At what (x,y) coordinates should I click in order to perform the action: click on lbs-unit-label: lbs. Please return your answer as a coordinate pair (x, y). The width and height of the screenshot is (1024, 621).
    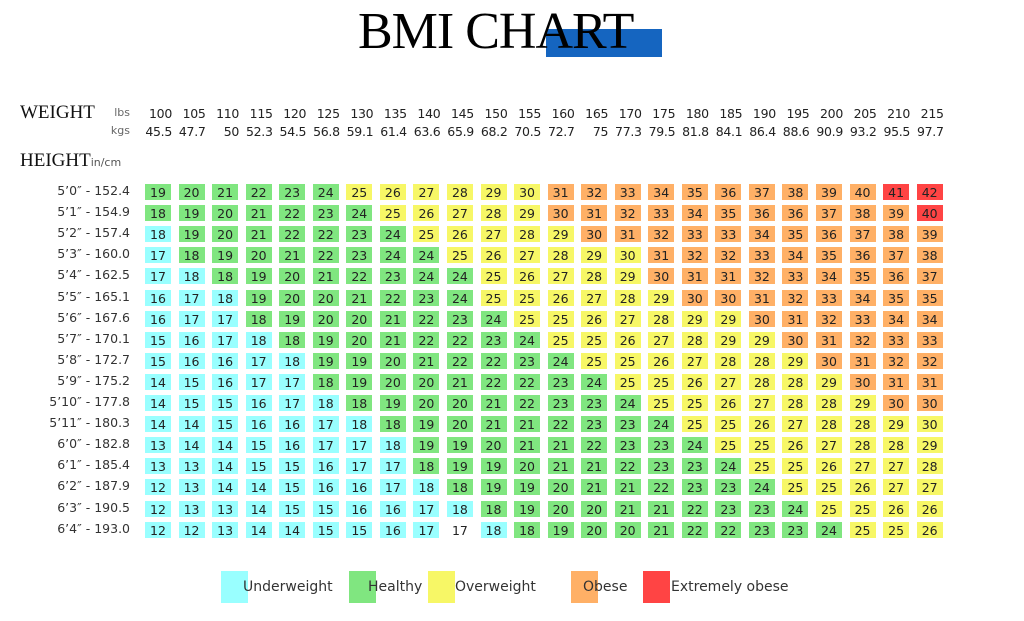
    Looking at the image, I should click on (122, 112).